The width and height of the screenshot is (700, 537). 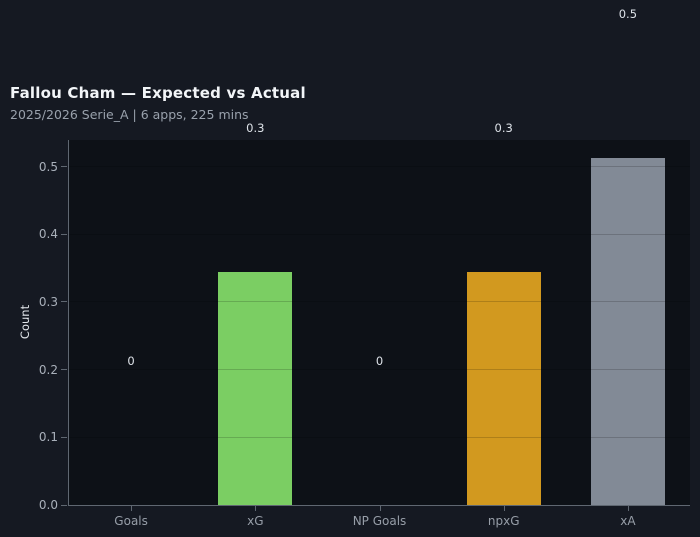 What do you see at coordinates (379, 521) in the screenshot?
I see `x-tick-label-np-goals: NP Goals` at bounding box center [379, 521].